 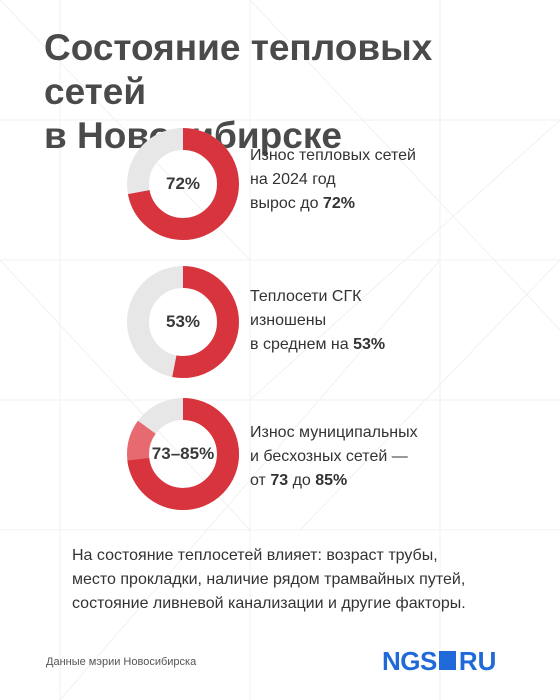 What do you see at coordinates (302, 480) in the screenshot?
I see `caption-3-line-3-text2: до` at bounding box center [302, 480].